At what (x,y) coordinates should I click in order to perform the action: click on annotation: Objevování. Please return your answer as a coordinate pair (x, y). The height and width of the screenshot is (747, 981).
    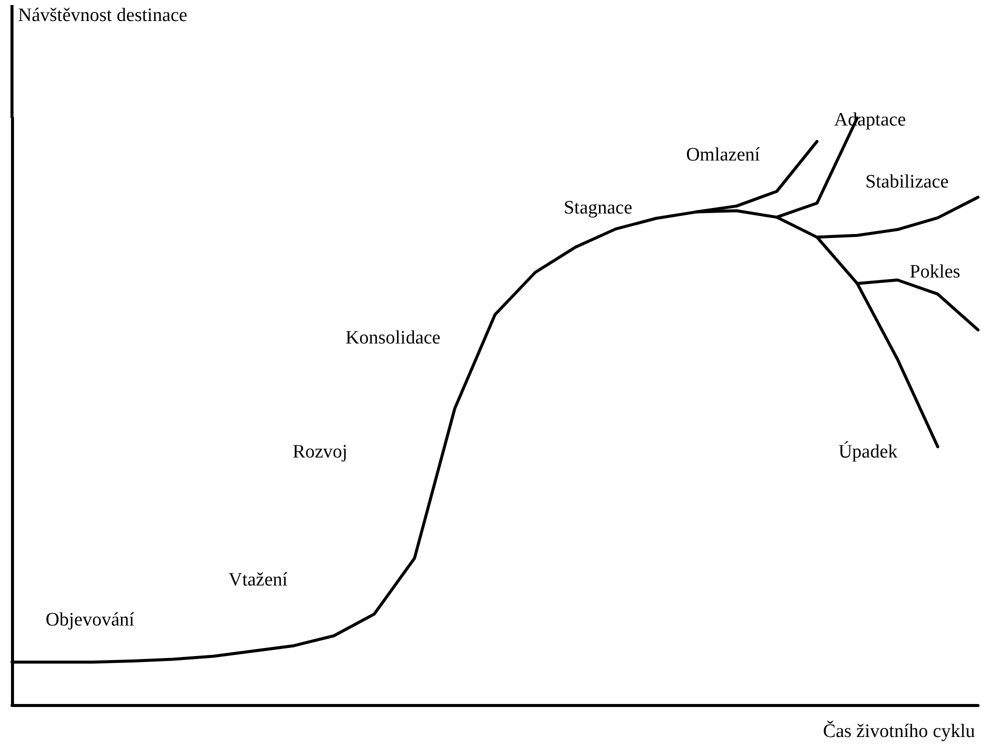
    Looking at the image, I should click on (91, 620).